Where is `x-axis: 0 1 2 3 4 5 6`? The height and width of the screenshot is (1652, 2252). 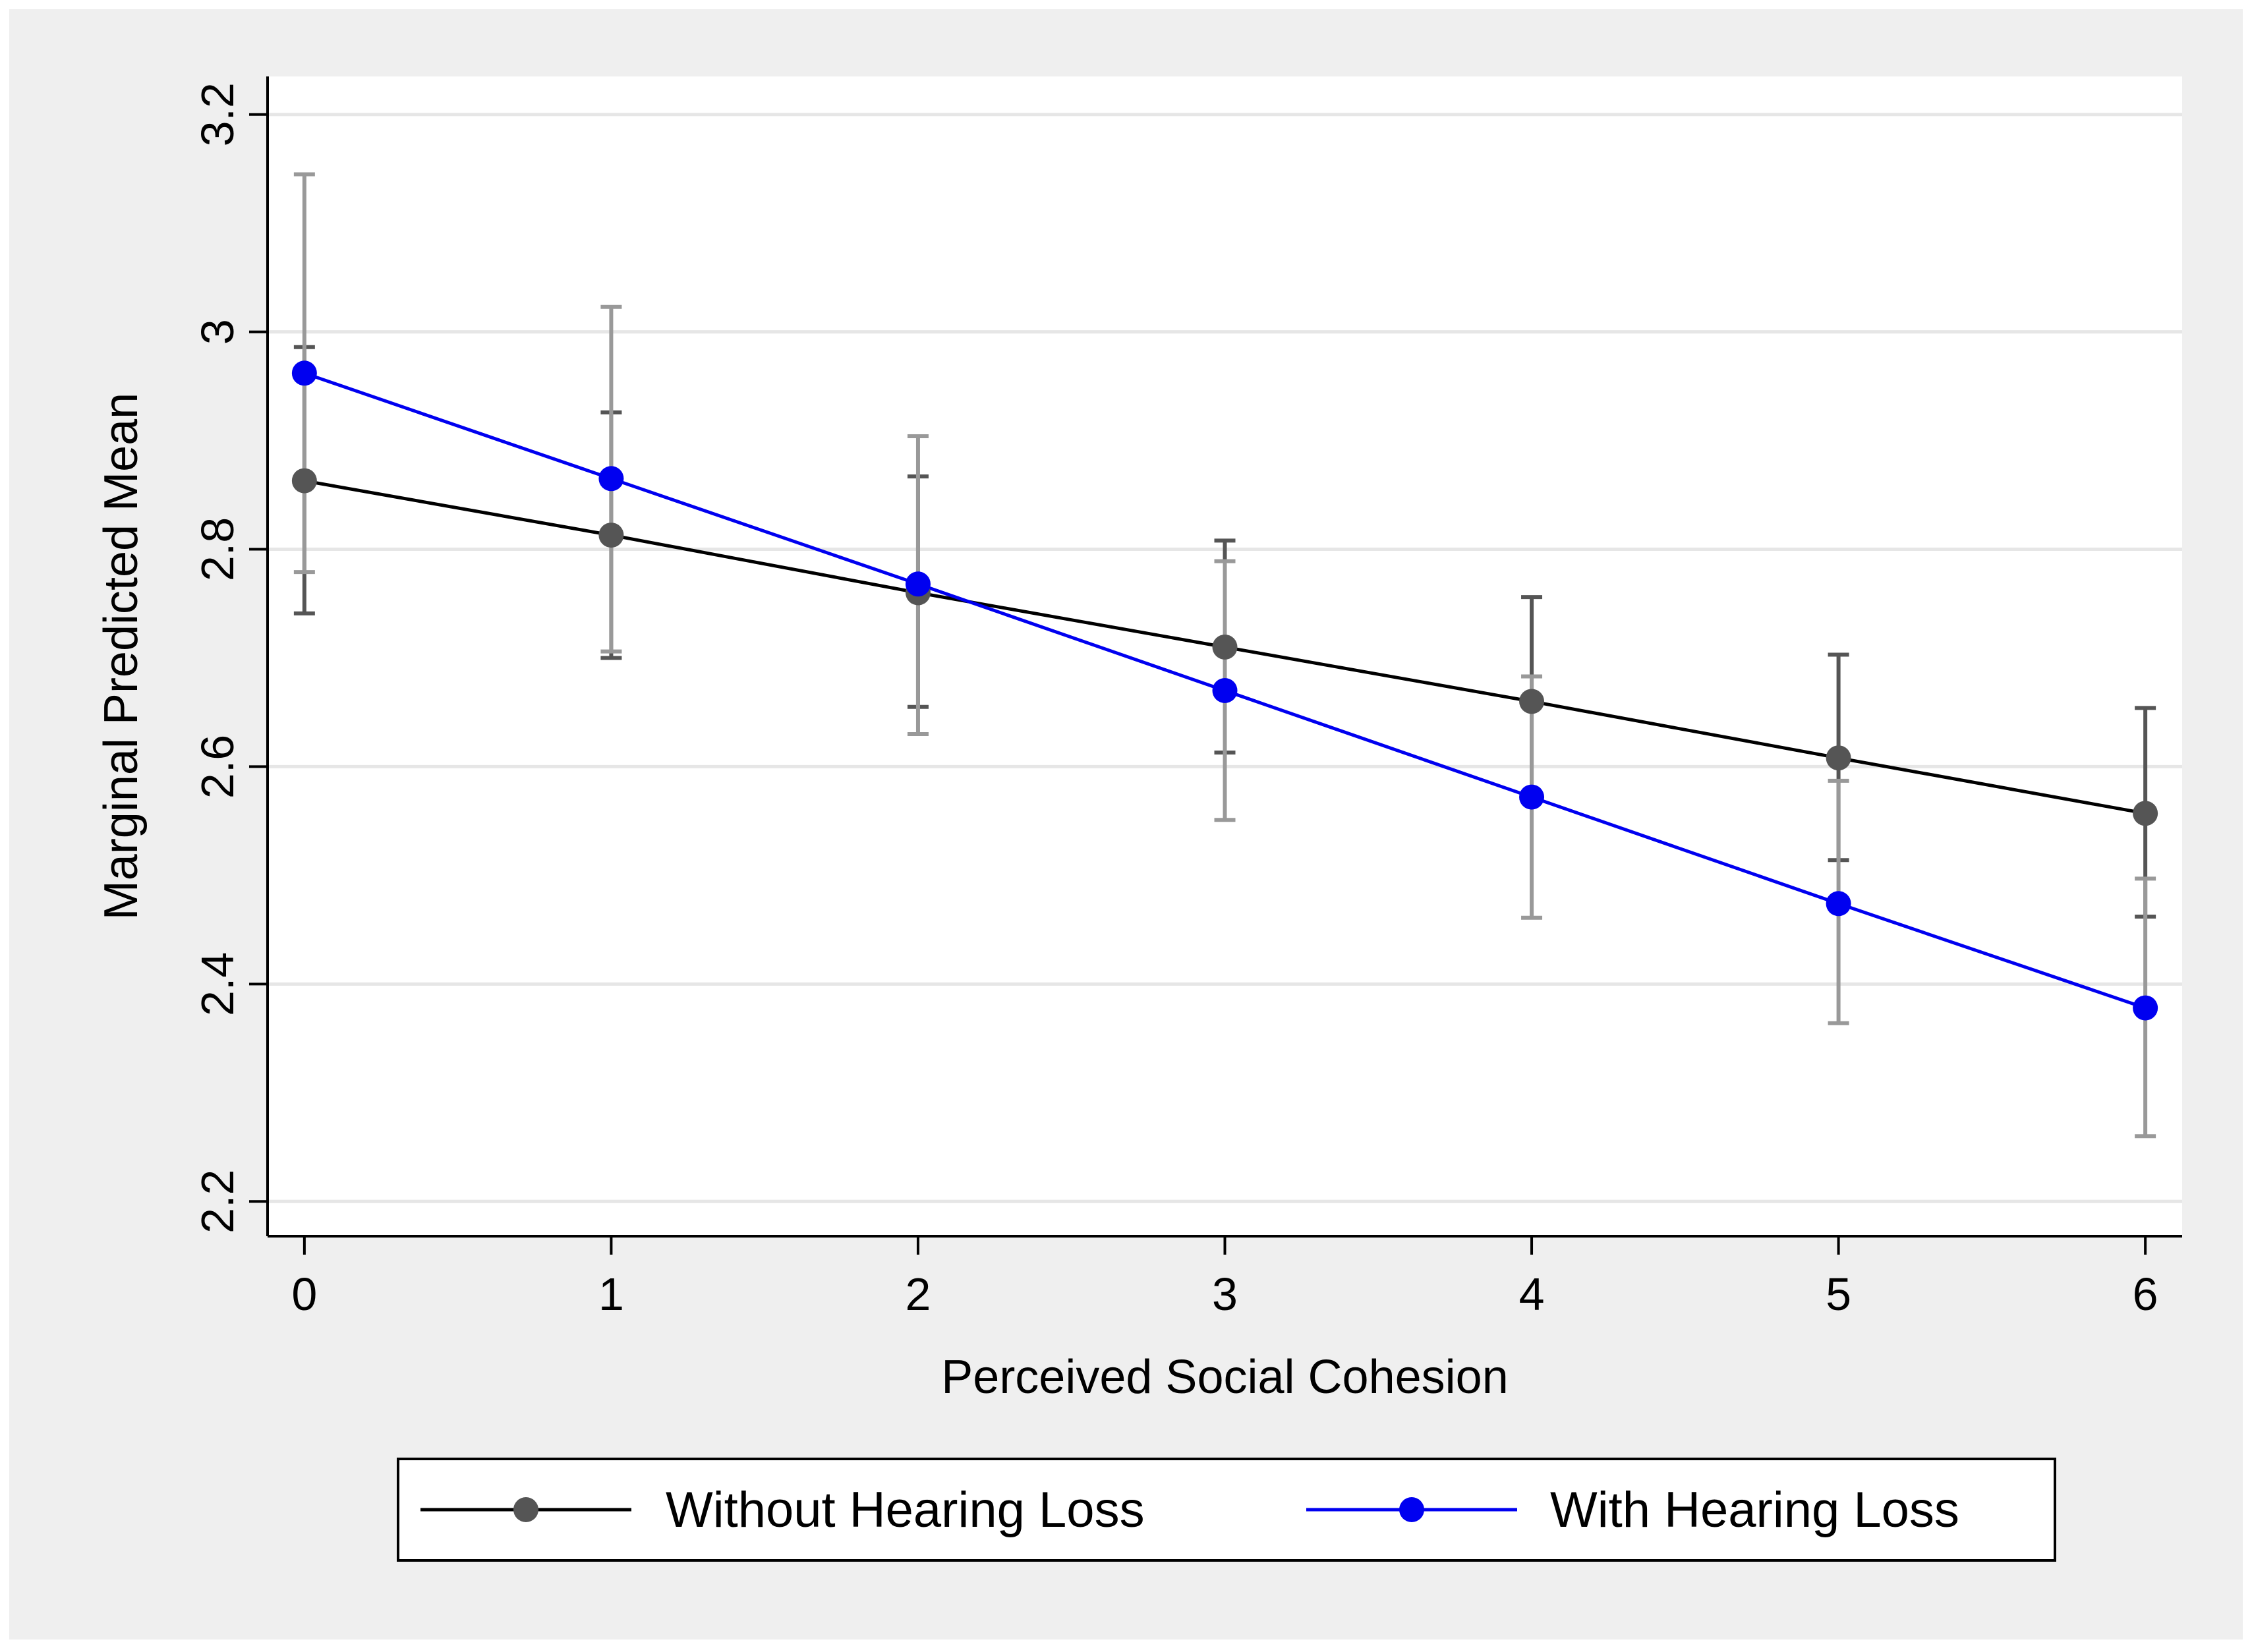
x-axis: 0 1 2 3 4 5 6 is located at coordinates (1225, 1277).